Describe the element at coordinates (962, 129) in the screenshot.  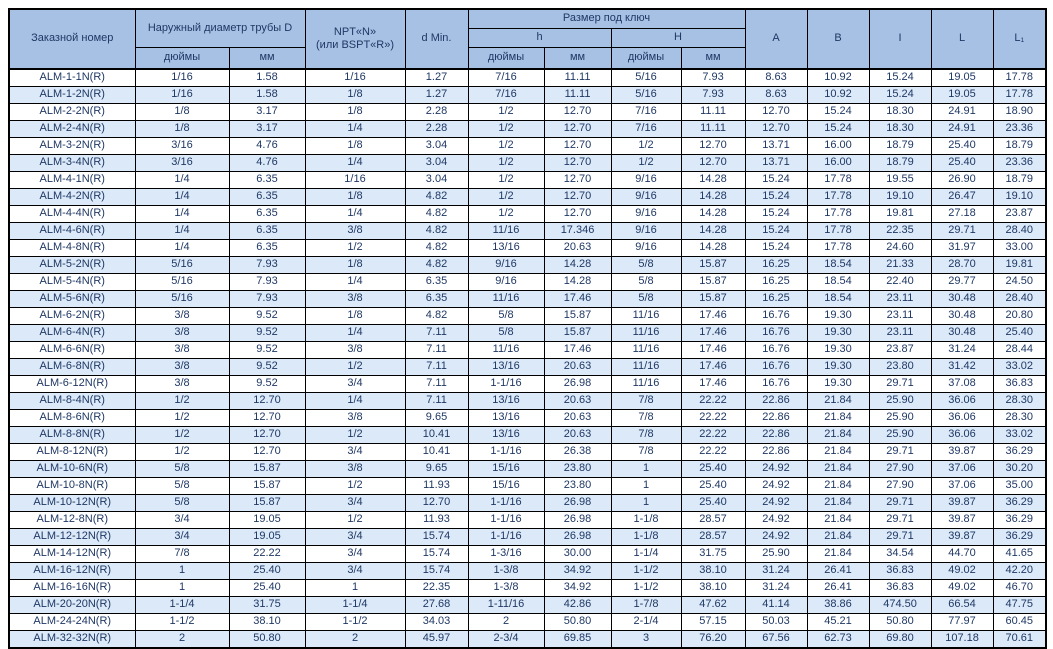
I see `value-cell: 24.91` at that location.